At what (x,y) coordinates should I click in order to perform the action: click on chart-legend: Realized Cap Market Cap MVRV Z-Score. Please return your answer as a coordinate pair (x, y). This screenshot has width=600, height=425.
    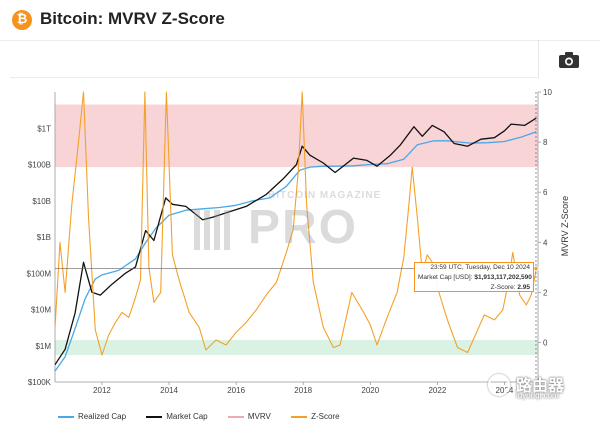
    Looking at the image, I should click on (208, 418).